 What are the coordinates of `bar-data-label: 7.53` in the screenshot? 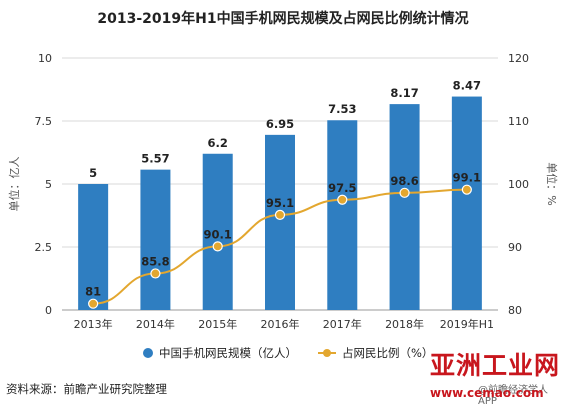 It's located at (342, 109).